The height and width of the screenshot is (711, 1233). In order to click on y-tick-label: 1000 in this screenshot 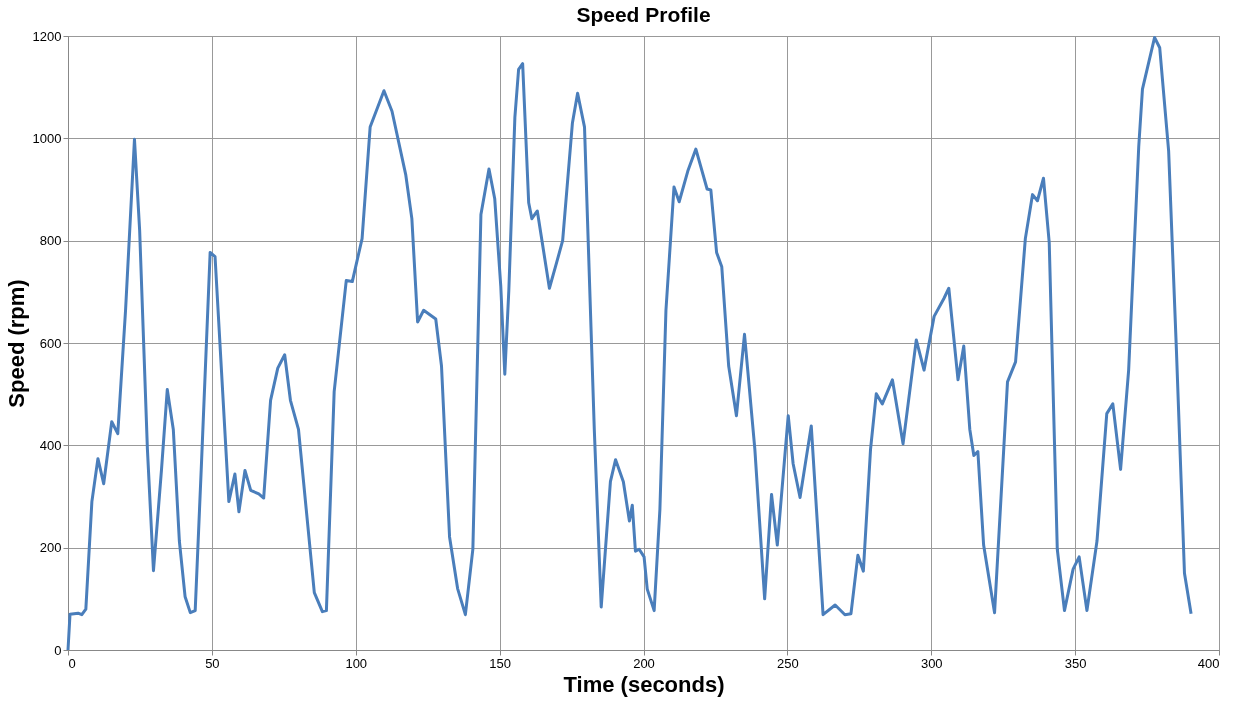, I will do `click(47, 138)`.